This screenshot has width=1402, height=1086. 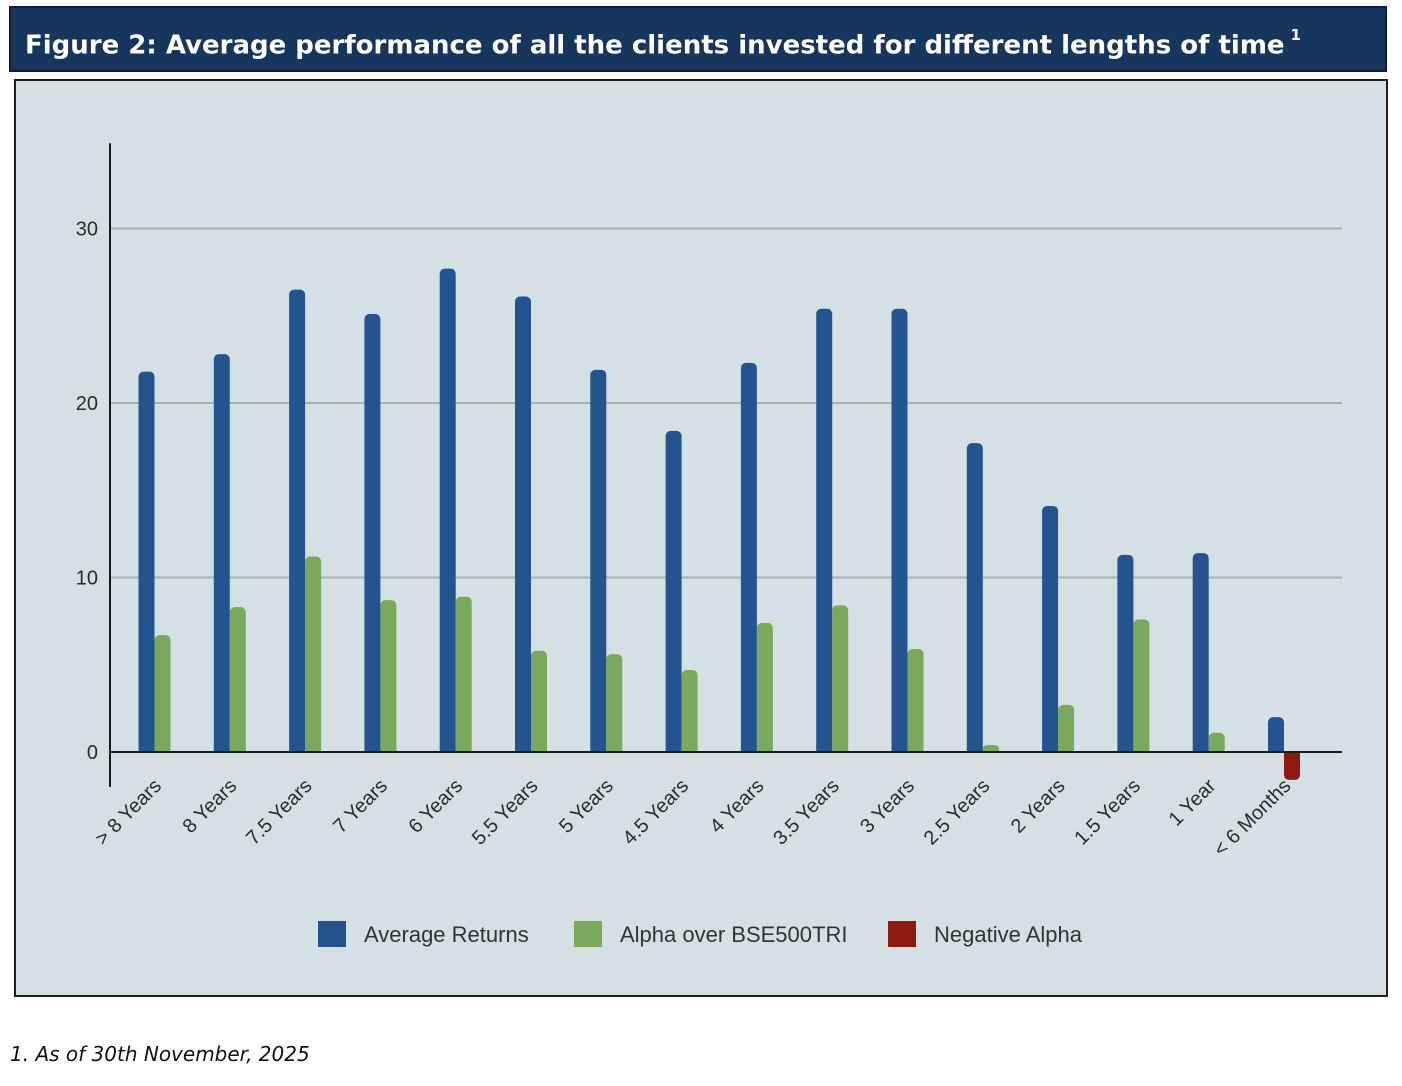 What do you see at coordinates (957, 812) in the screenshot?
I see `x-tick-label: 2.5 Years` at bounding box center [957, 812].